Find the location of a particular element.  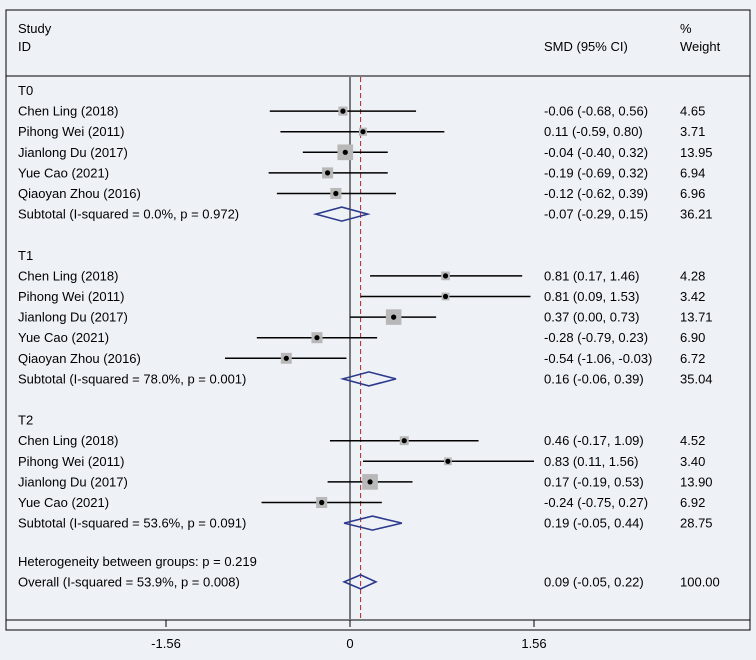

study-weight: 6.90 is located at coordinates (692, 337).